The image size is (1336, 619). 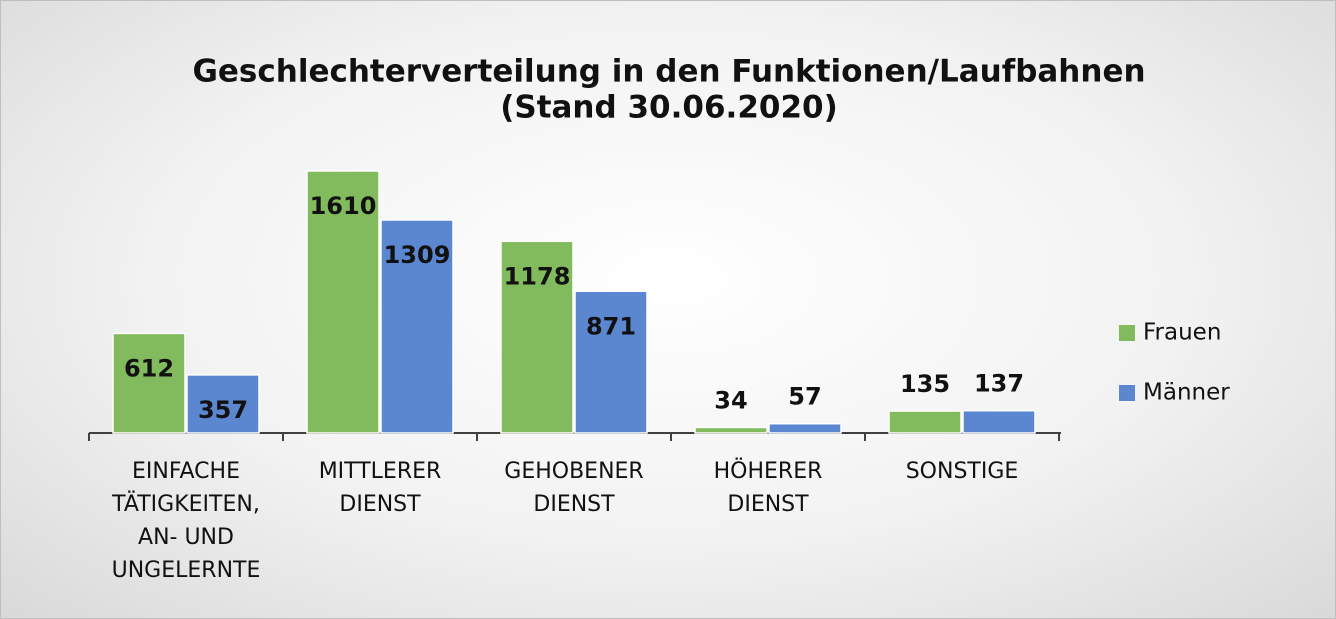 I want to click on data-label: 135, so click(x=925, y=384).